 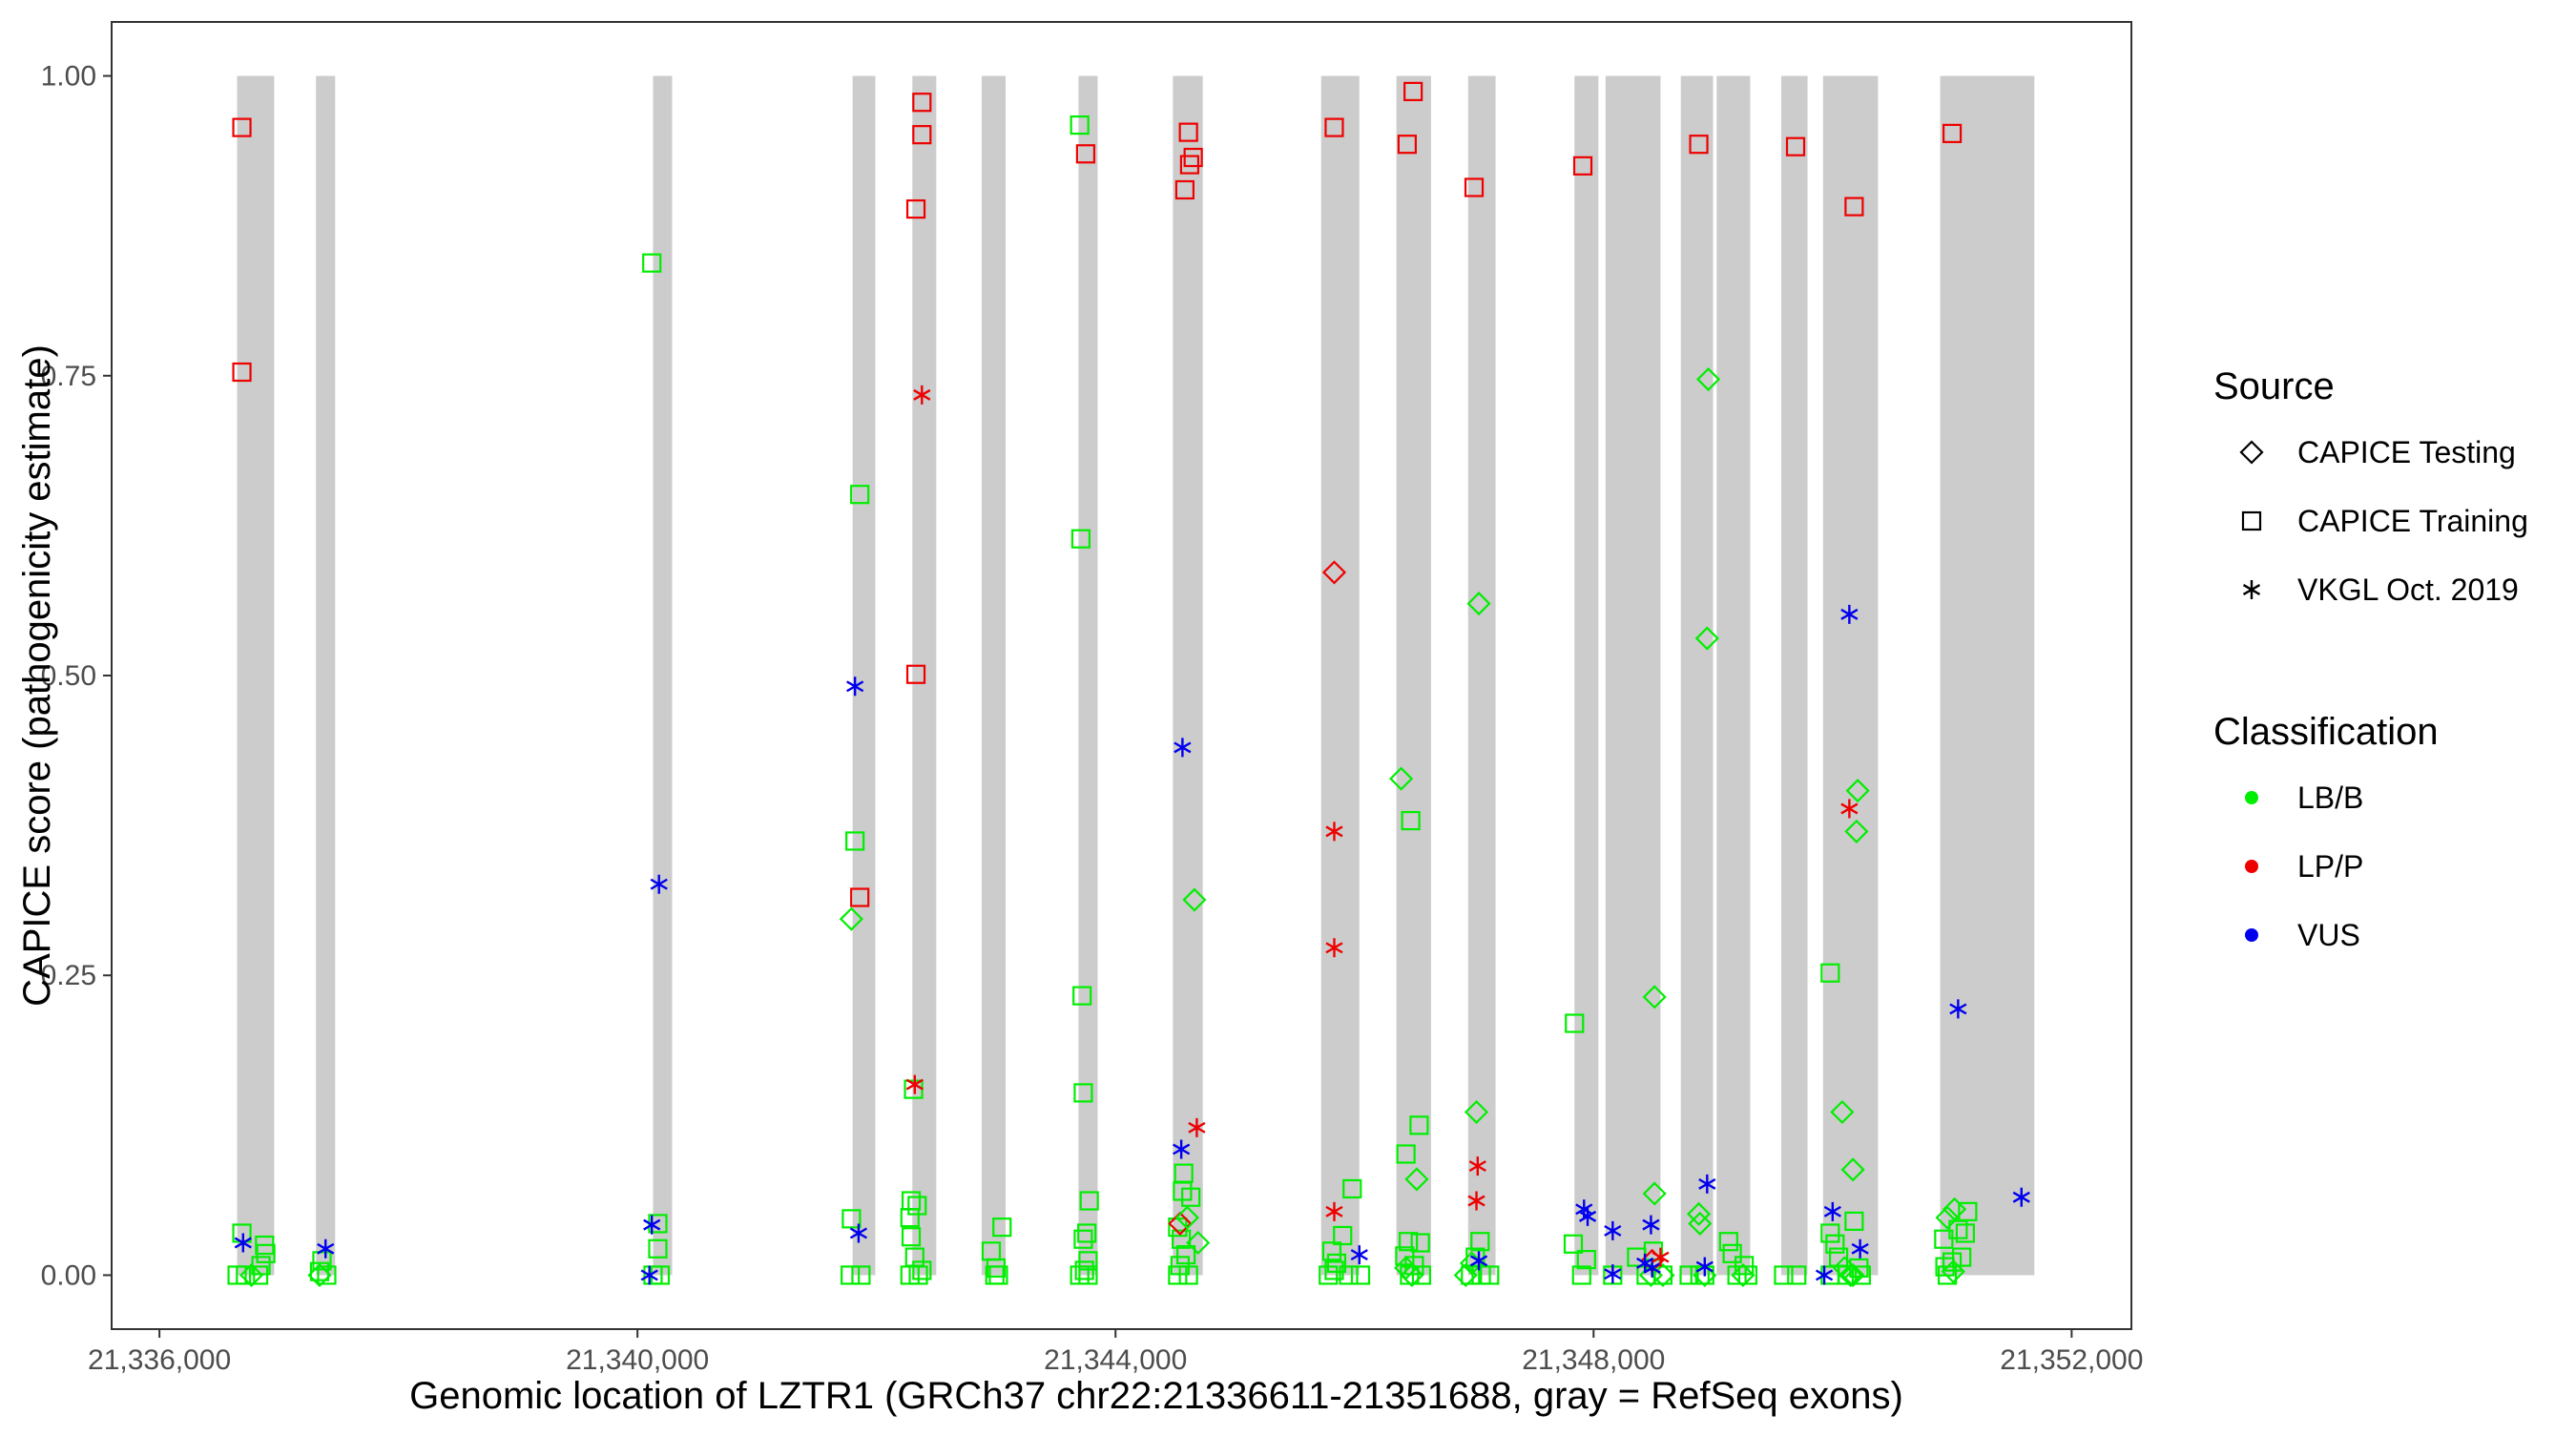 I want to click on legend-class-label: LP/P, so click(x=2330, y=866).